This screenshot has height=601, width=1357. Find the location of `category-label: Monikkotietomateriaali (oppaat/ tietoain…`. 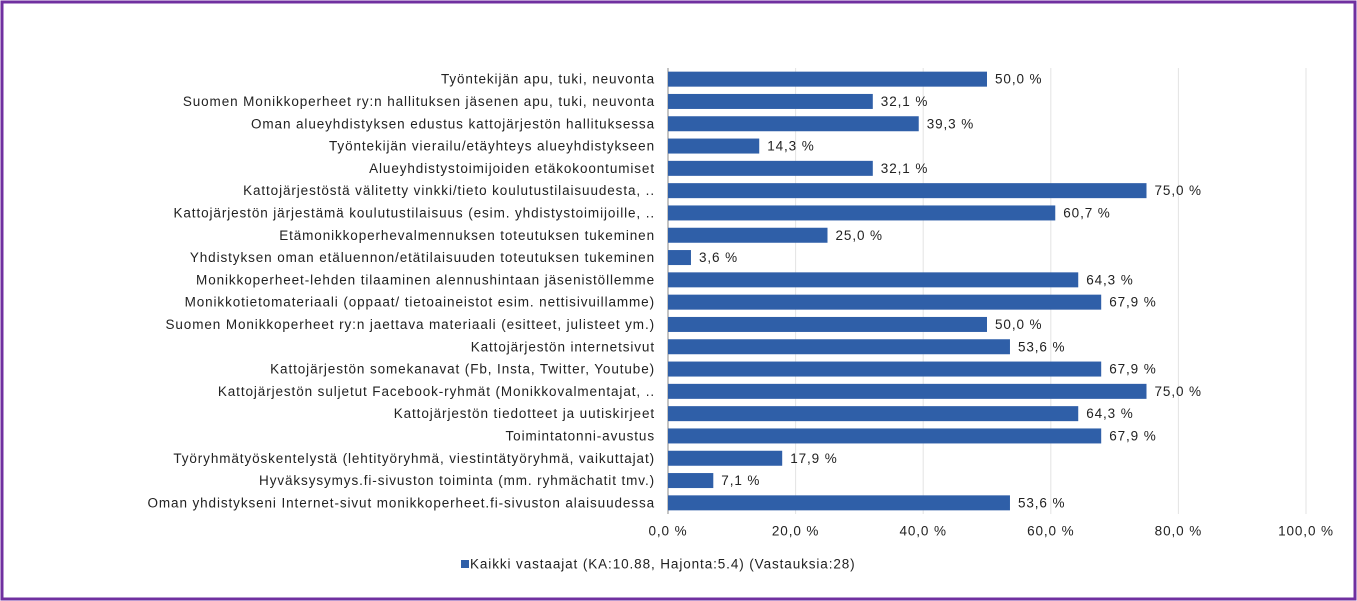

category-label: Monikkotietomateriaali (oppaat/ tietoain… is located at coordinates (420, 302).